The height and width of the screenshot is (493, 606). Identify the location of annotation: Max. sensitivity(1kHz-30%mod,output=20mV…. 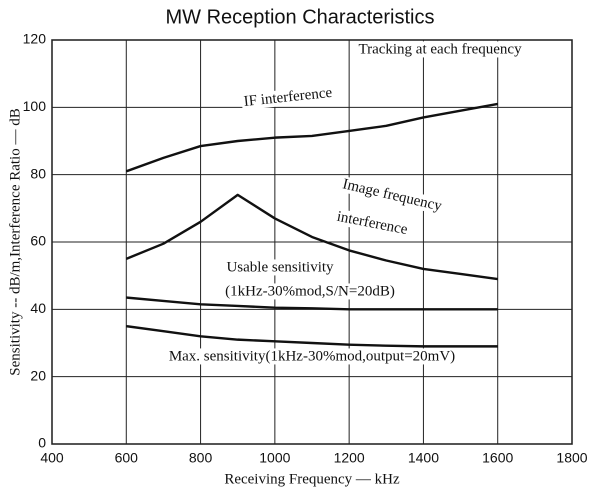
(312, 356).